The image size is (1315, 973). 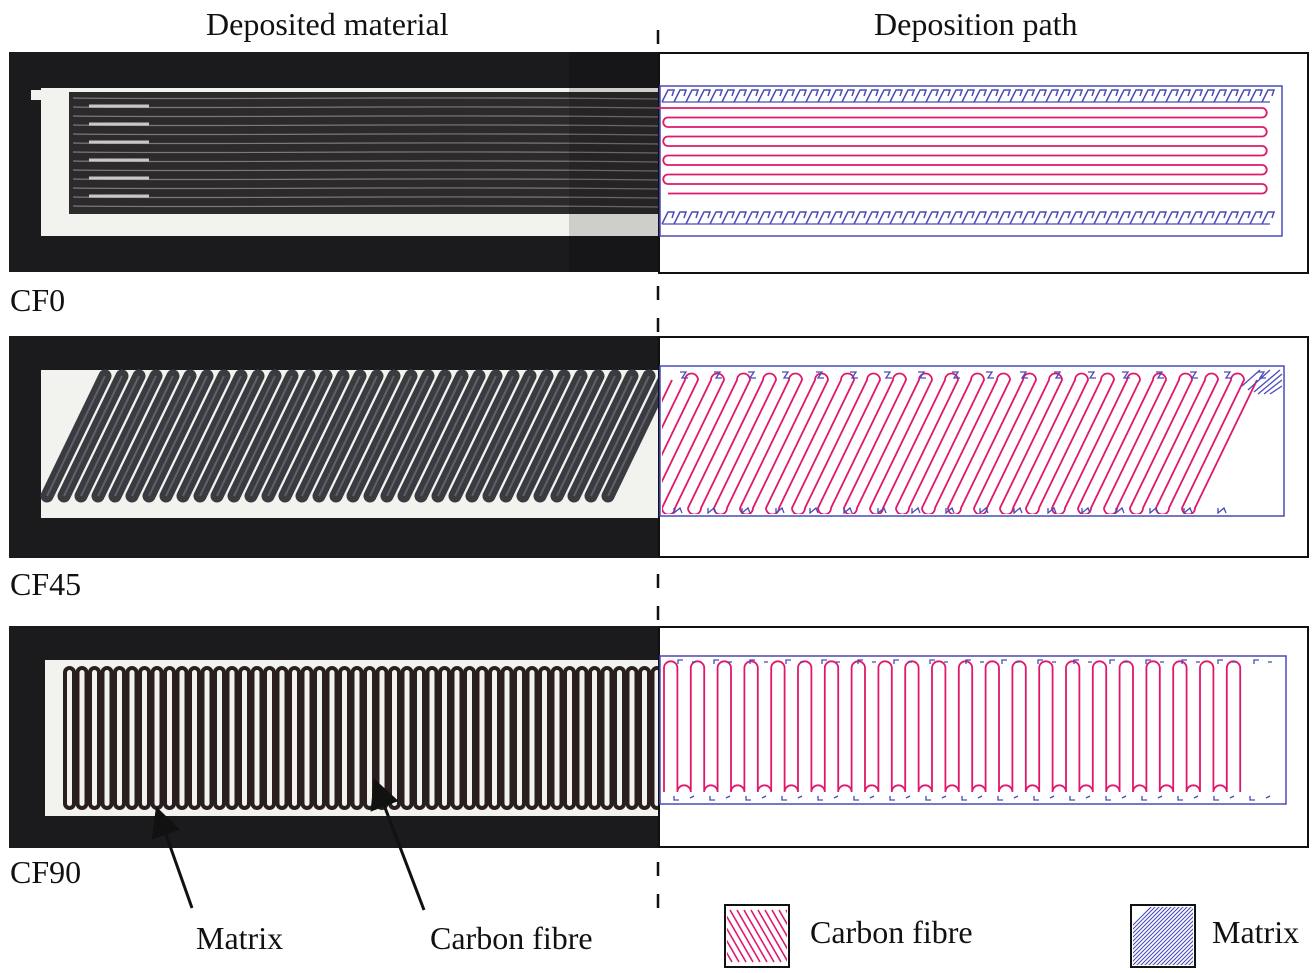 I want to click on cf90-photo, so click(x=333, y=737).